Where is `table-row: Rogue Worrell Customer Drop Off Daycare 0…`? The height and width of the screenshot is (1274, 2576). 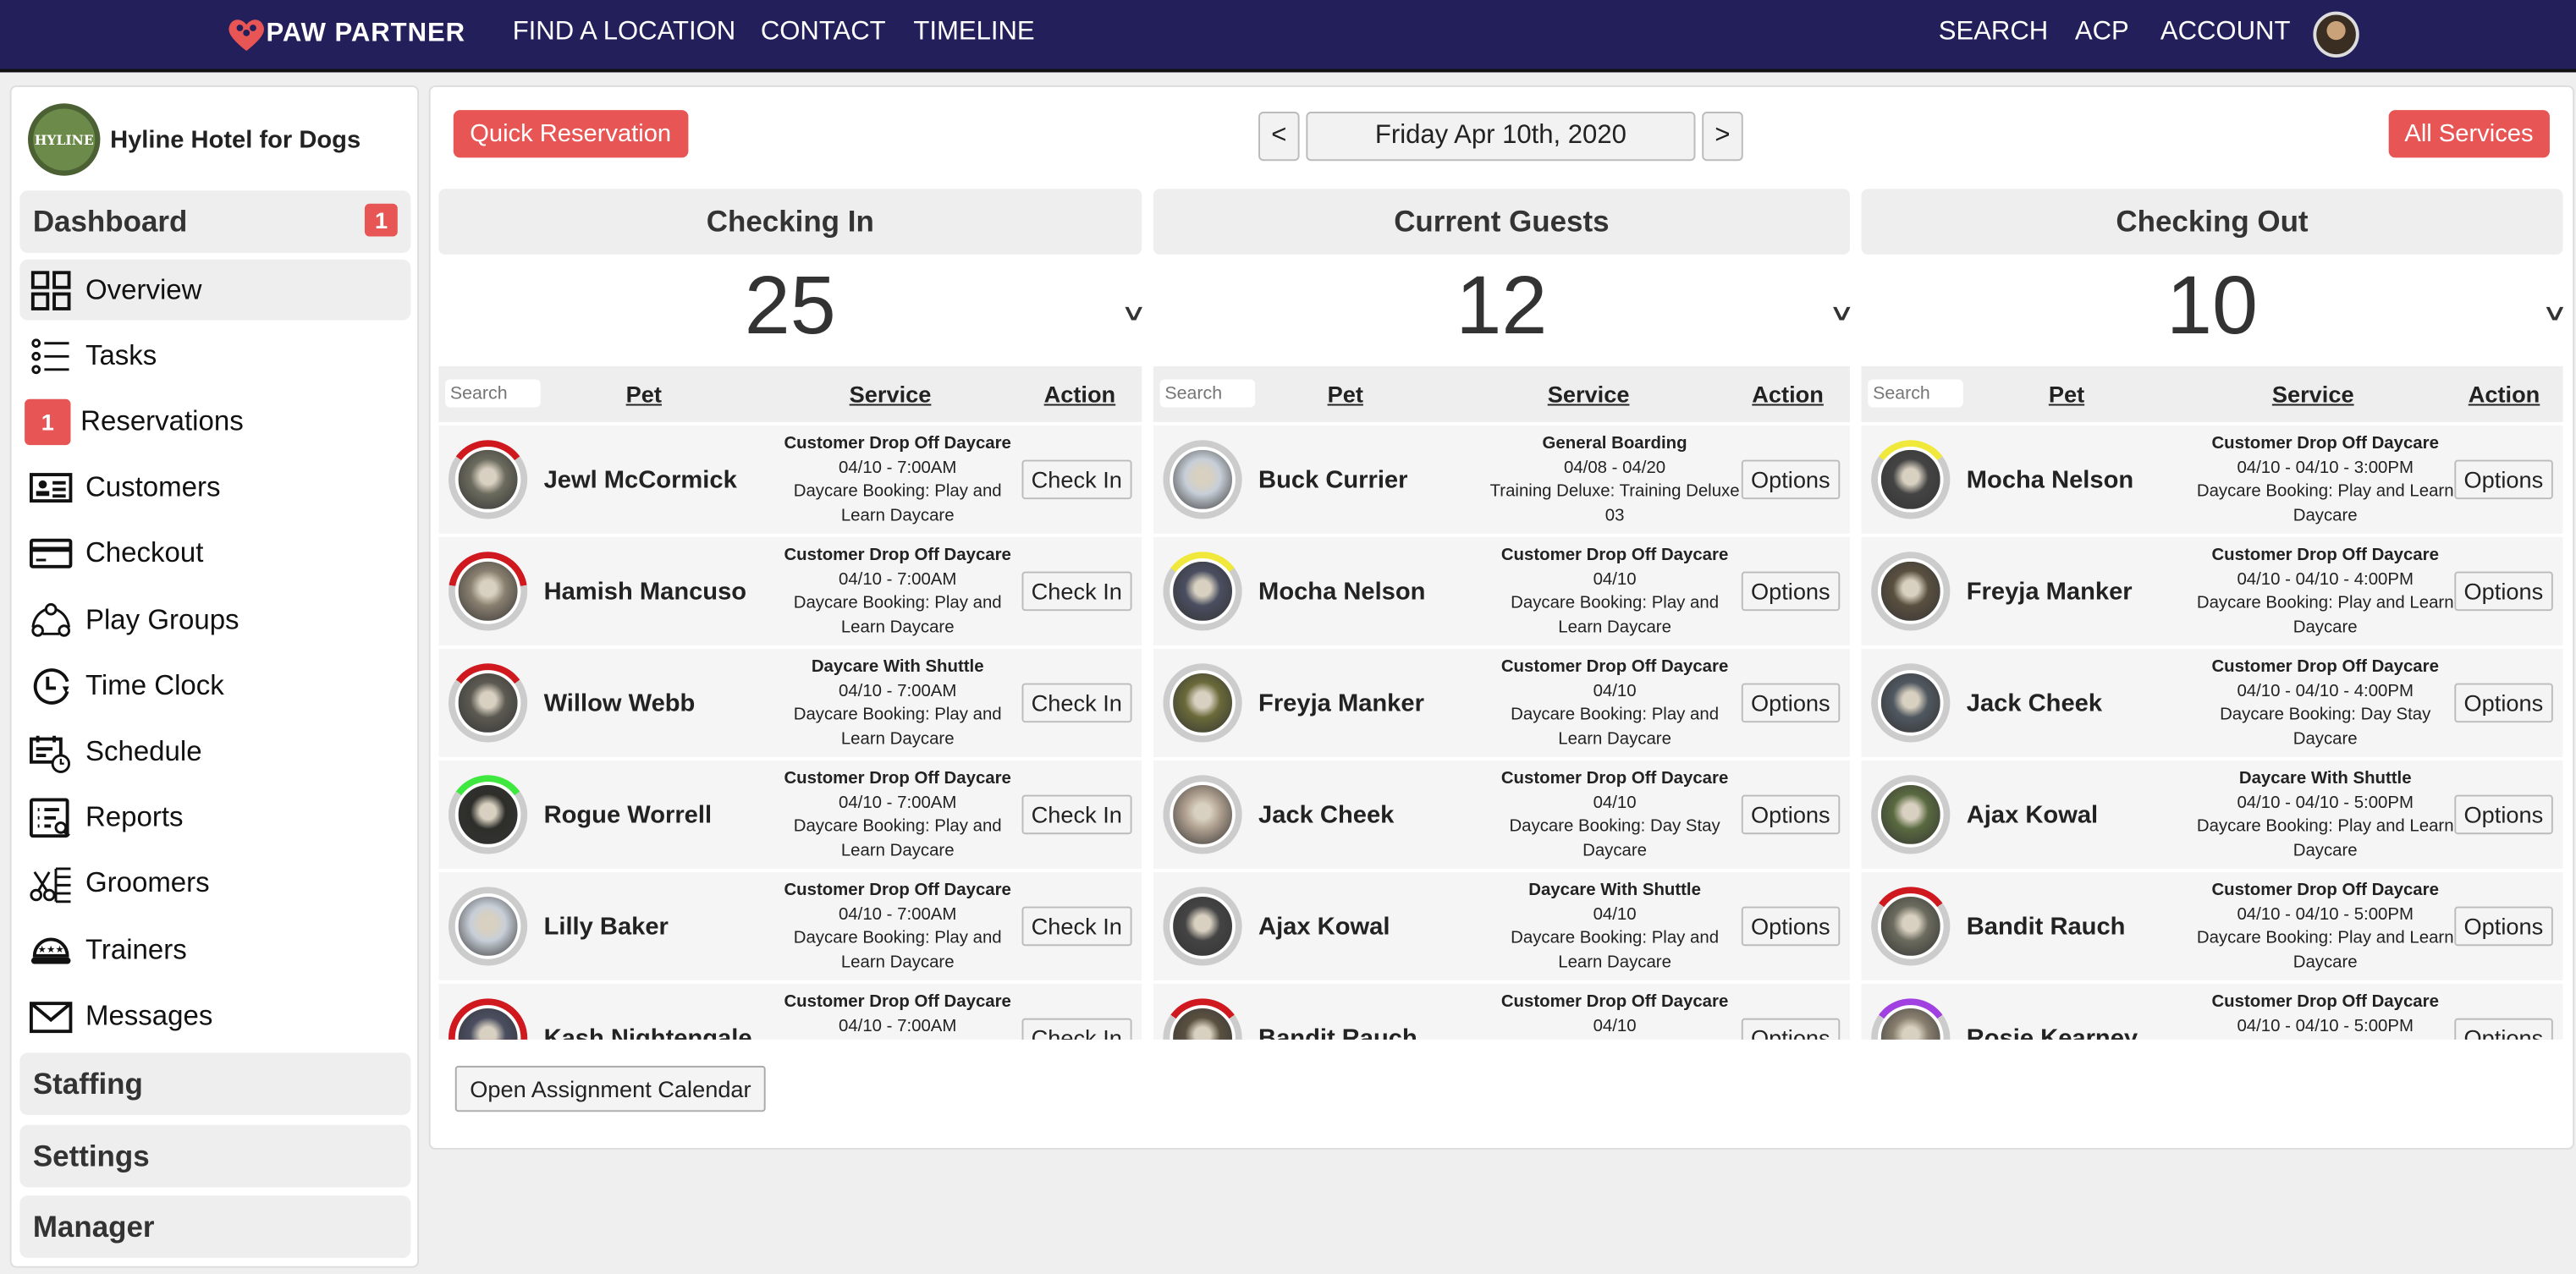
table-row: Rogue Worrell Customer Drop Off Daycare 0… is located at coordinates (790, 815).